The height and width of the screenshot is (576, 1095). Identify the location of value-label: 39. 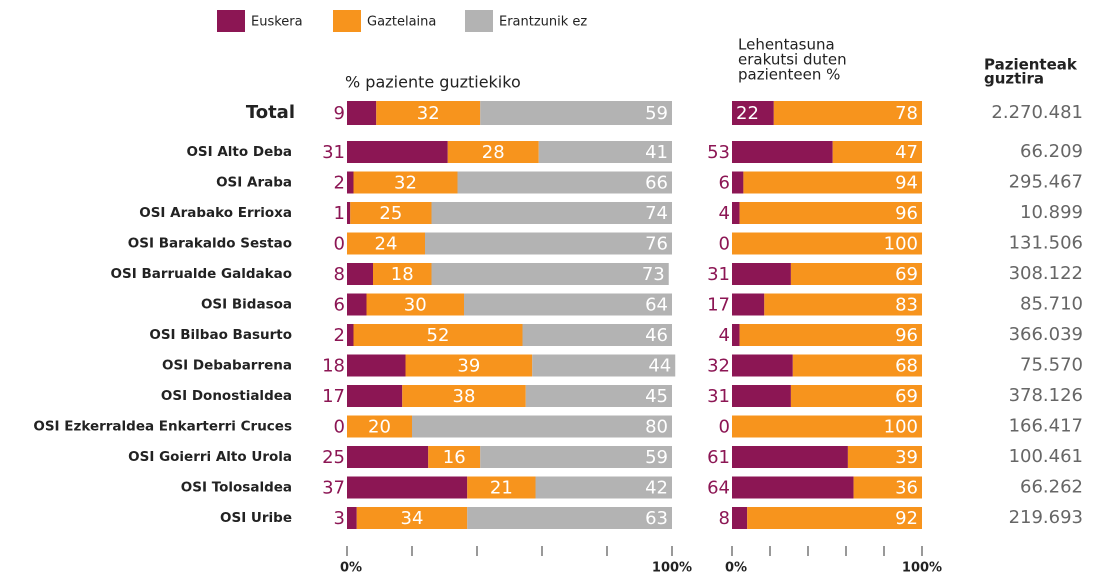
(906, 457).